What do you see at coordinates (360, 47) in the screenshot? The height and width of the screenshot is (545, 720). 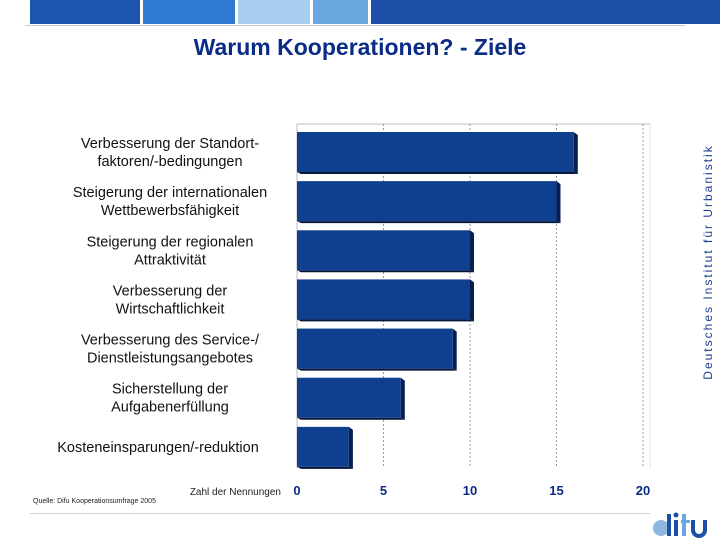 I see `page-title: Warum Kooperationen? - Ziele` at bounding box center [360, 47].